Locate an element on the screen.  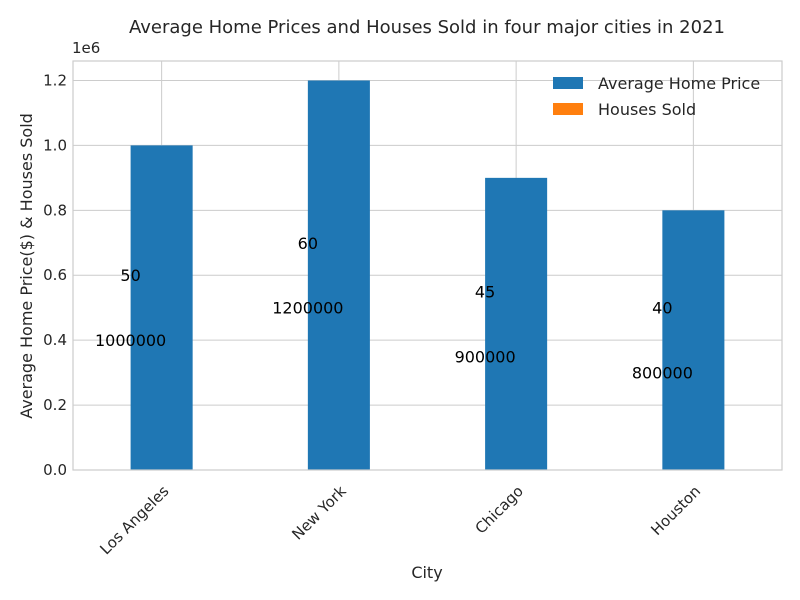
x-tick-label: Chicago is located at coordinates (499, 509).